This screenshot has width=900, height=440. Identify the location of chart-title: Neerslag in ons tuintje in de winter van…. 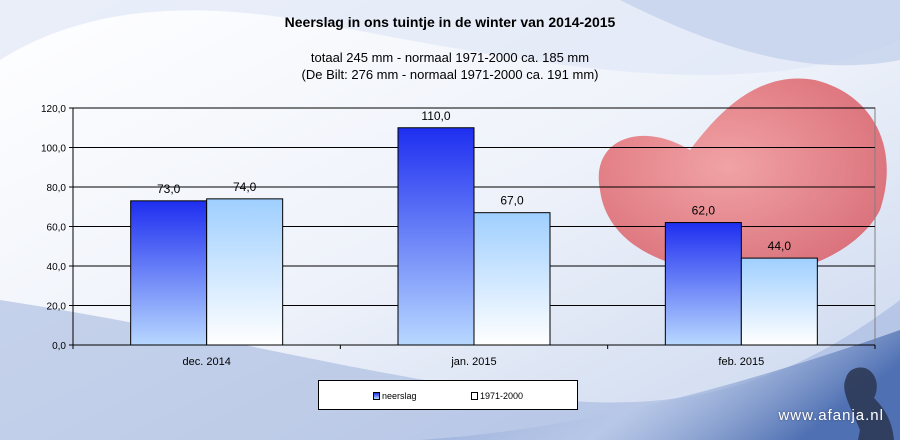
(450, 22).